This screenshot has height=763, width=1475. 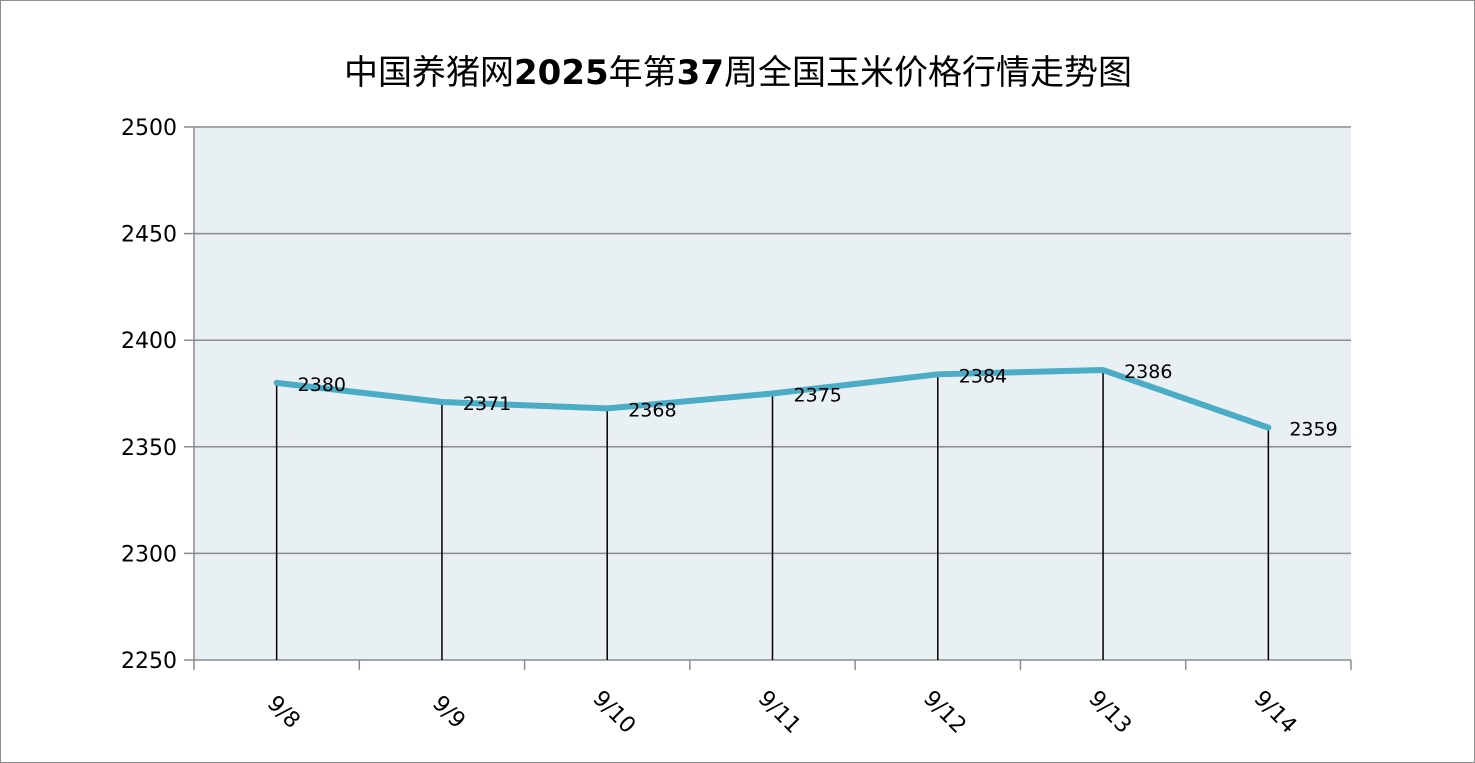 I want to click on data-label: 2371, so click(x=487, y=404).